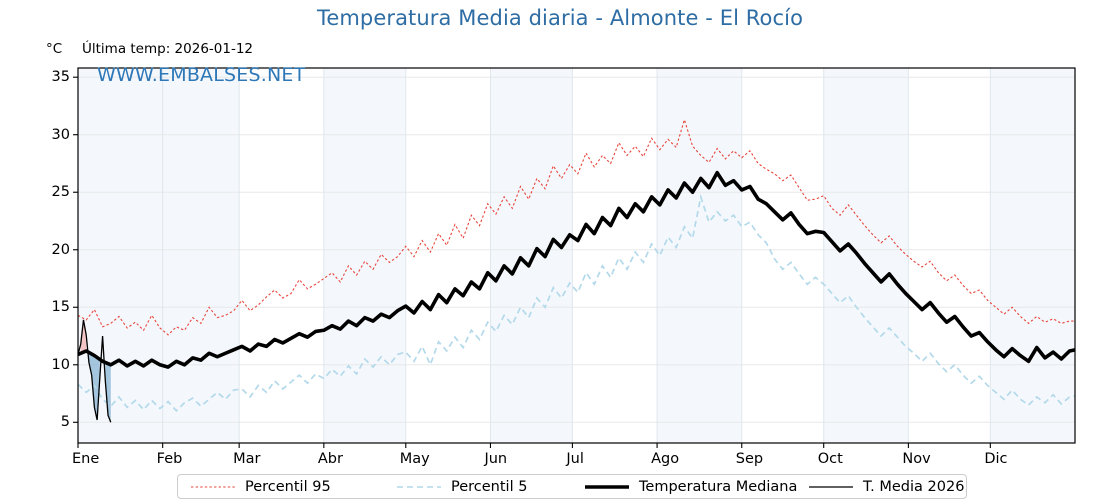  Describe the element at coordinates (330, 459) in the screenshot. I see `x-tick-label: Abr` at that location.